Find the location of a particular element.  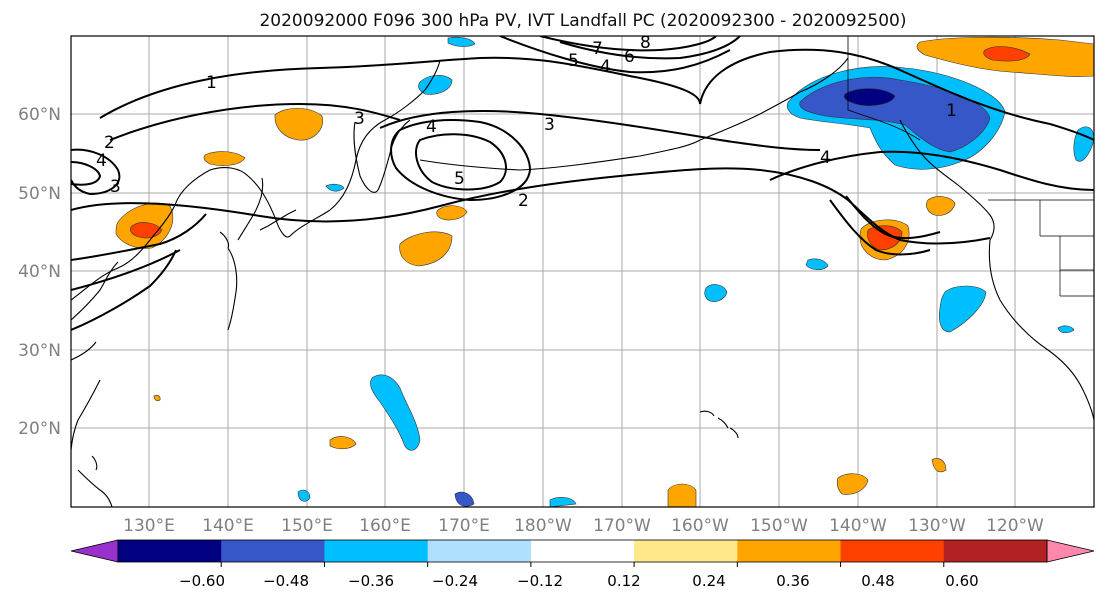

contour-5-ring is located at coordinates (461, 162).